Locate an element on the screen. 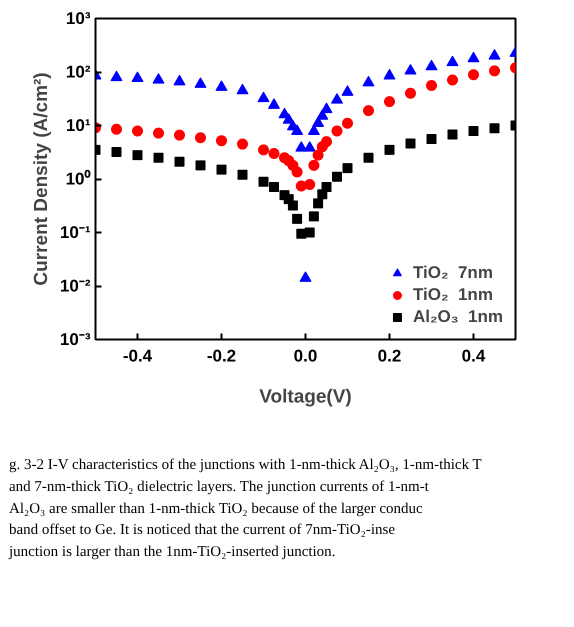 The image size is (574, 627). y-tick-label: 10⁻² is located at coordinates (75, 286).